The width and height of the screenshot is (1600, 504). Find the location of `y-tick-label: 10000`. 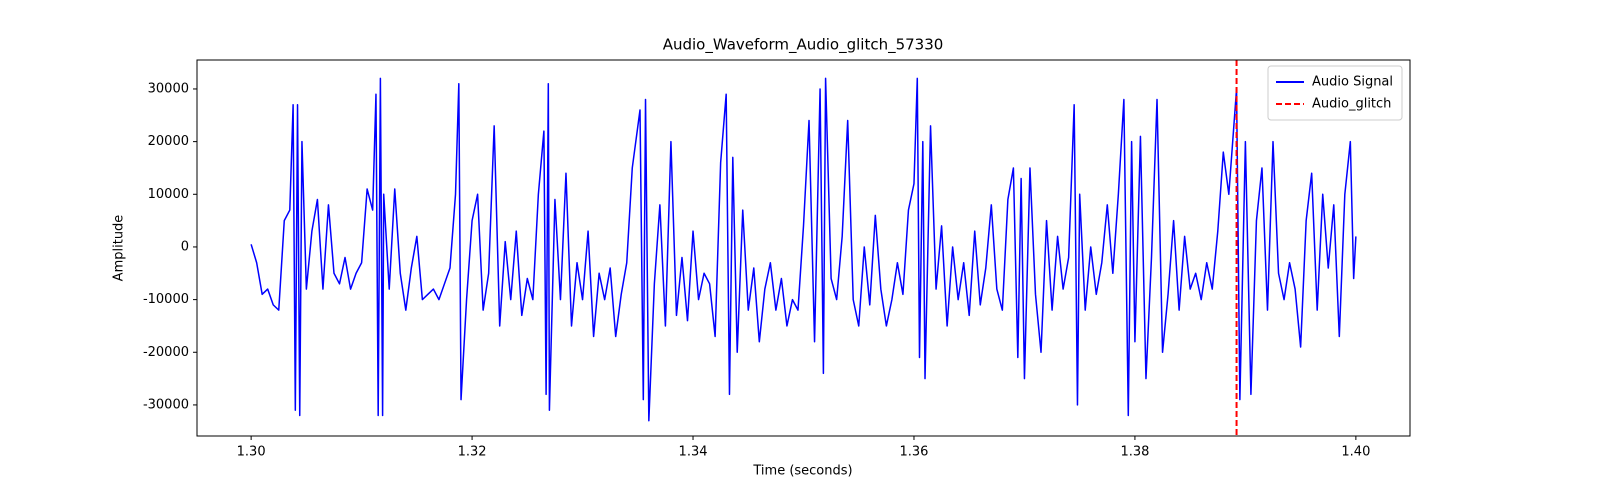

y-tick-label: 10000 is located at coordinates (168, 194).